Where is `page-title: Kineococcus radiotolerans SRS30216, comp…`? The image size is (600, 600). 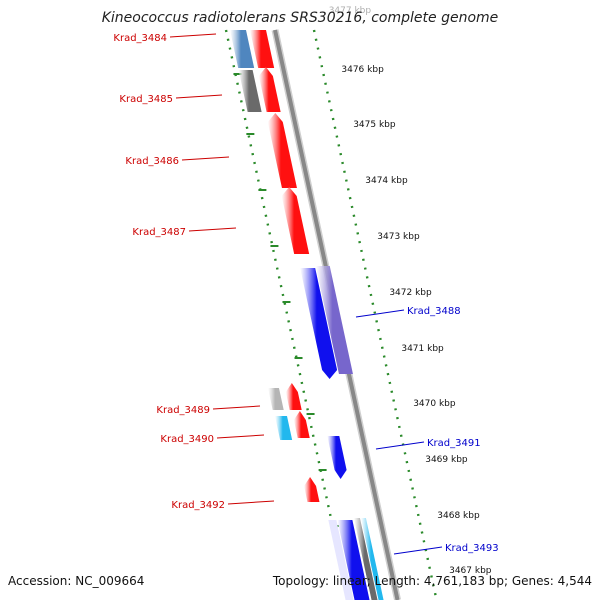
page-title: Kineococcus radiotolerans SRS30216, comp… is located at coordinates (300, 18).